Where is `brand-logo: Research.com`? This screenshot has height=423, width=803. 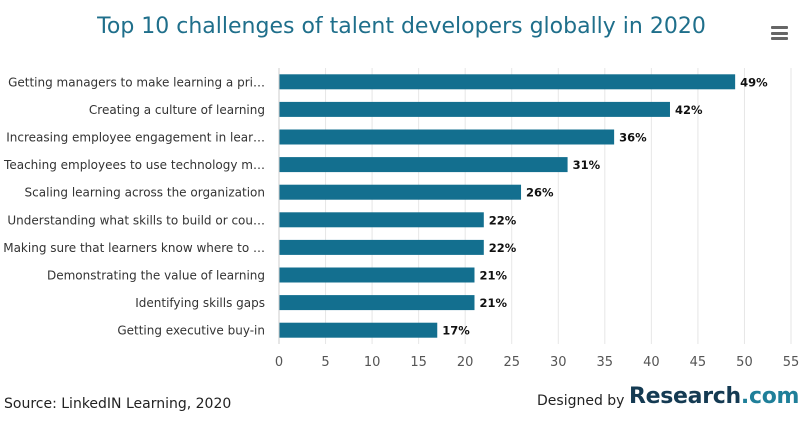 brand-logo: Research.com is located at coordinates (714, 396).